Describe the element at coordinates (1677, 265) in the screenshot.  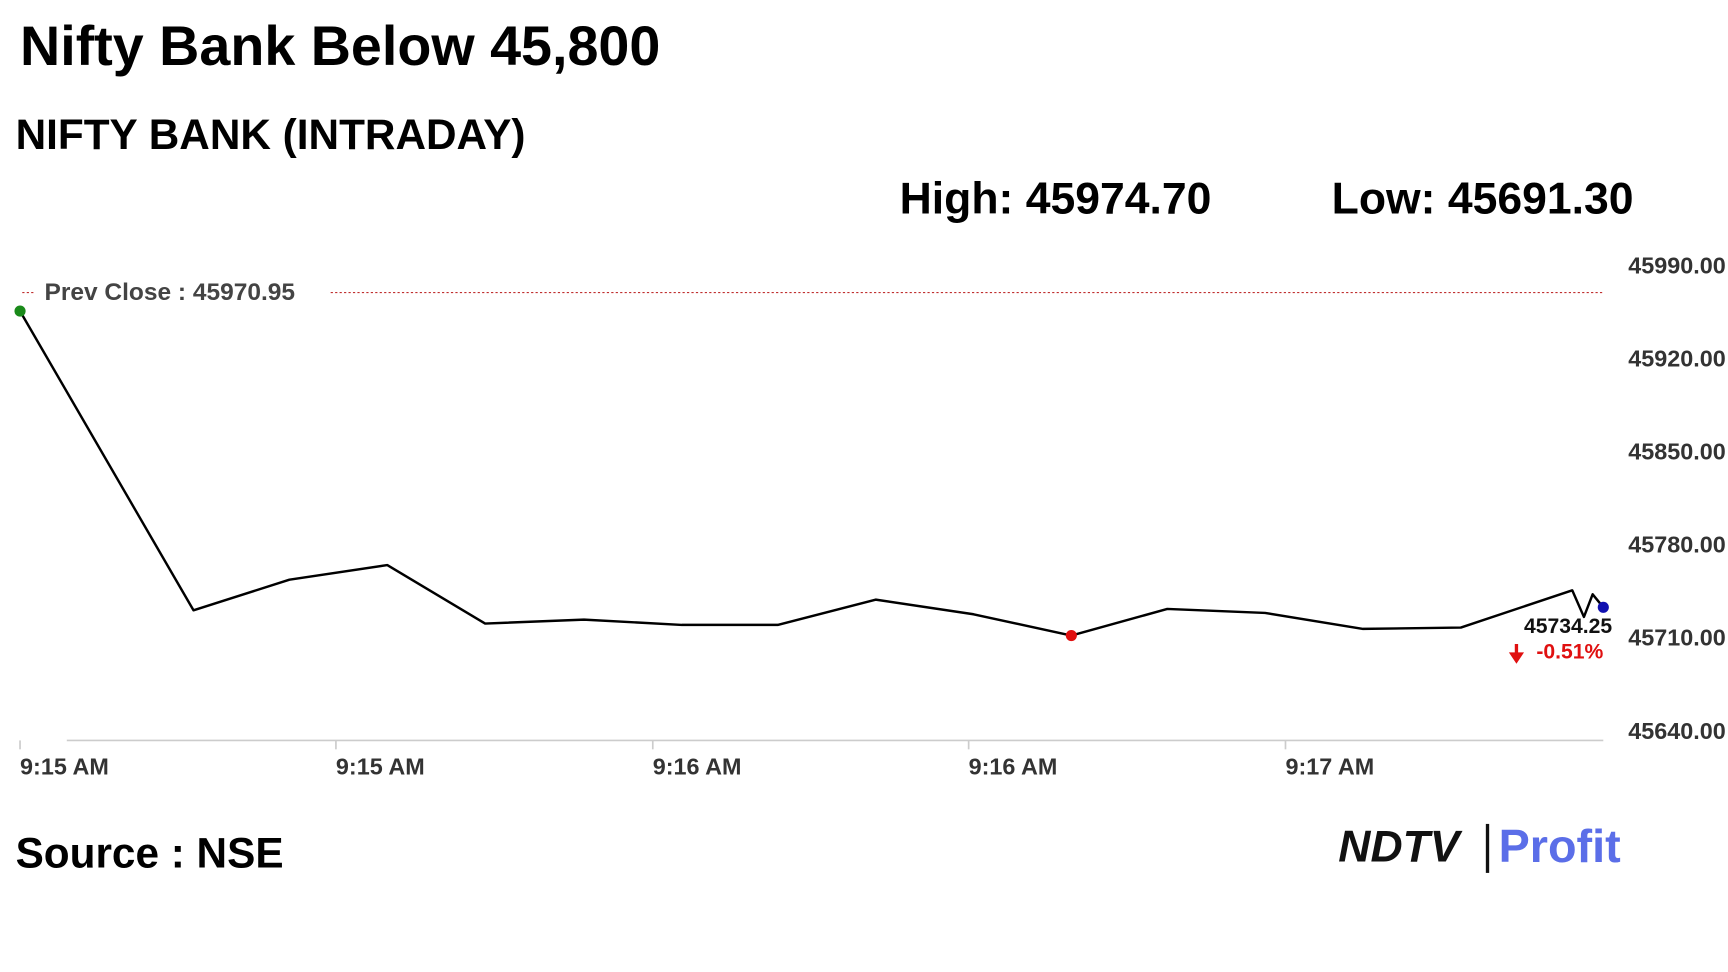
I see `y-tick-label: 45990.00` at that location.